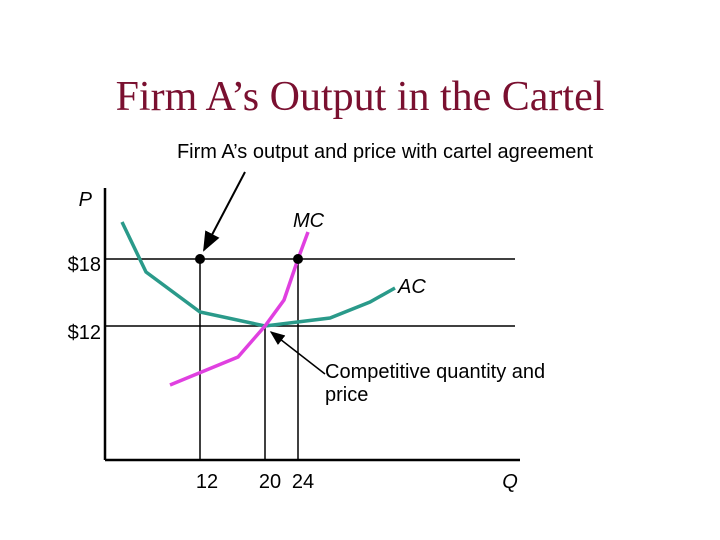 This screenshot has width=720, height=540. I want to click on y-label: P, so click(86, 200).